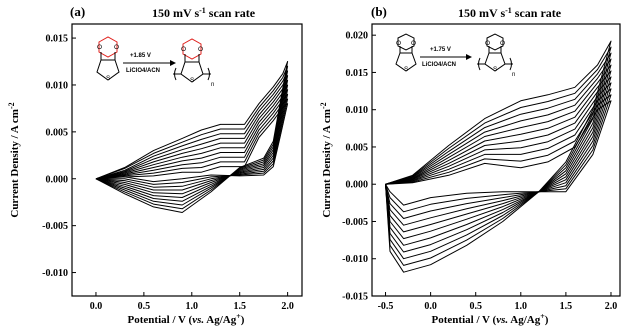 The height and width of the screenshot is (327, 628). What do you see at coordinates (357, 185) in the screenshot?
I see `panel-b-y-tick-label: 0.000` at bounding box center [357, 185].